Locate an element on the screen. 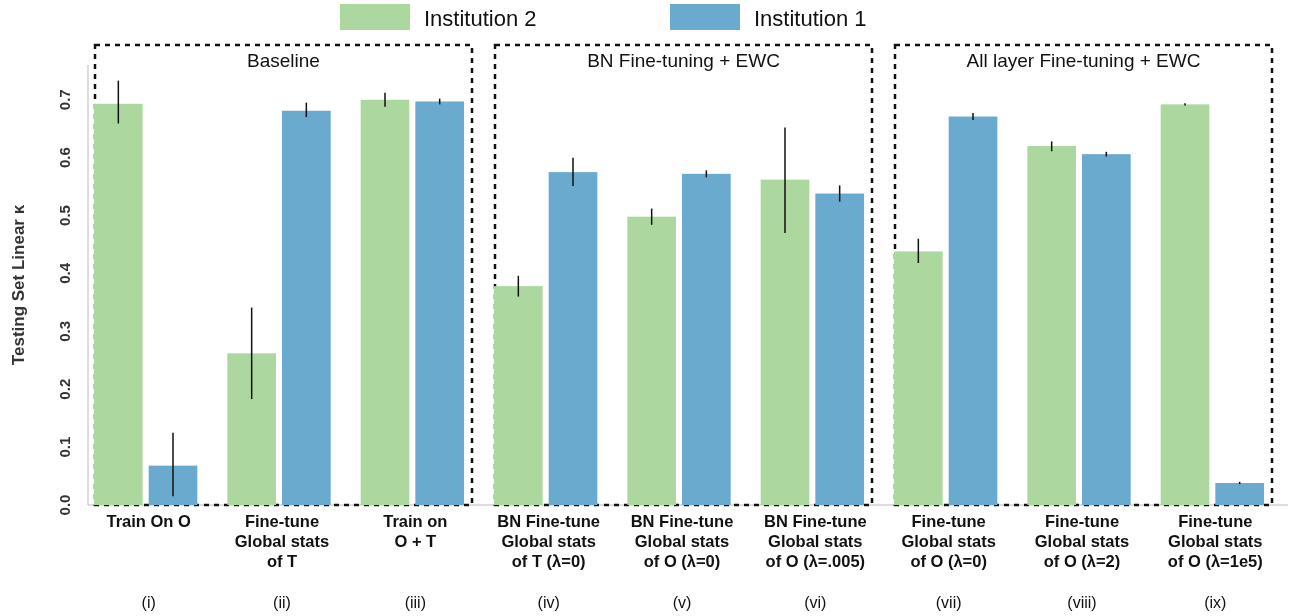 The width and height of the screenshot is (1298, 616). text: (vii) is located at coordinates (948, 602).